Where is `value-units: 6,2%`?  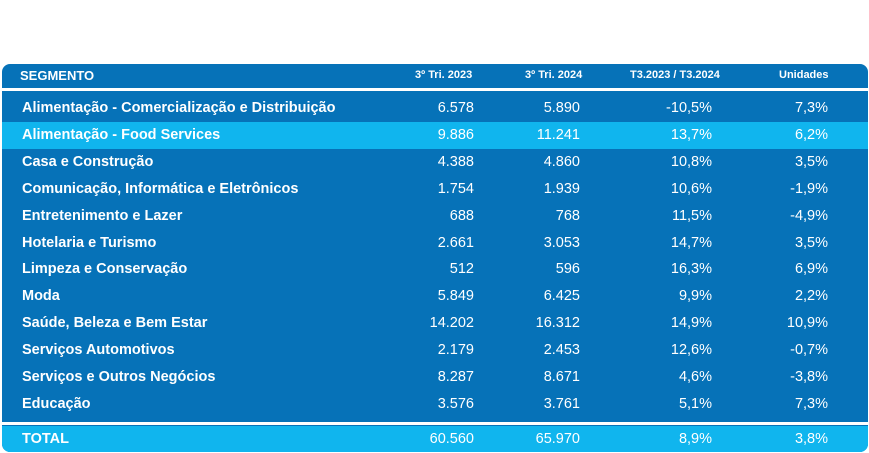 value-units: 6,2% is located at coordinates (811, 134).